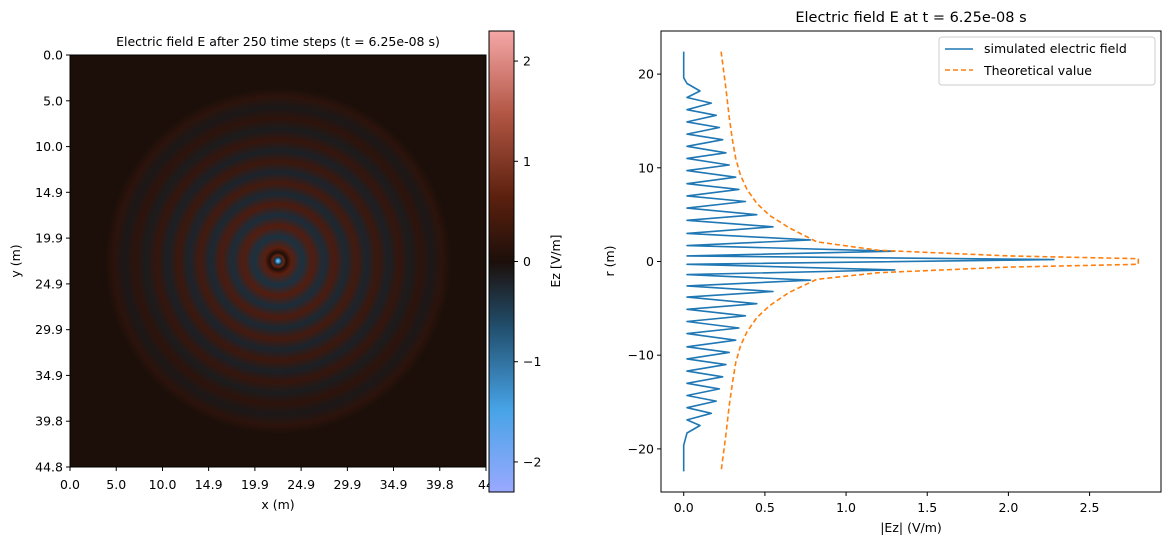 This screenshot has width=1165, height=546. Describe the element at coordinates (1055, 48) in the screenshot. I see `legend-label-simulated: simulated electric field` at that location.